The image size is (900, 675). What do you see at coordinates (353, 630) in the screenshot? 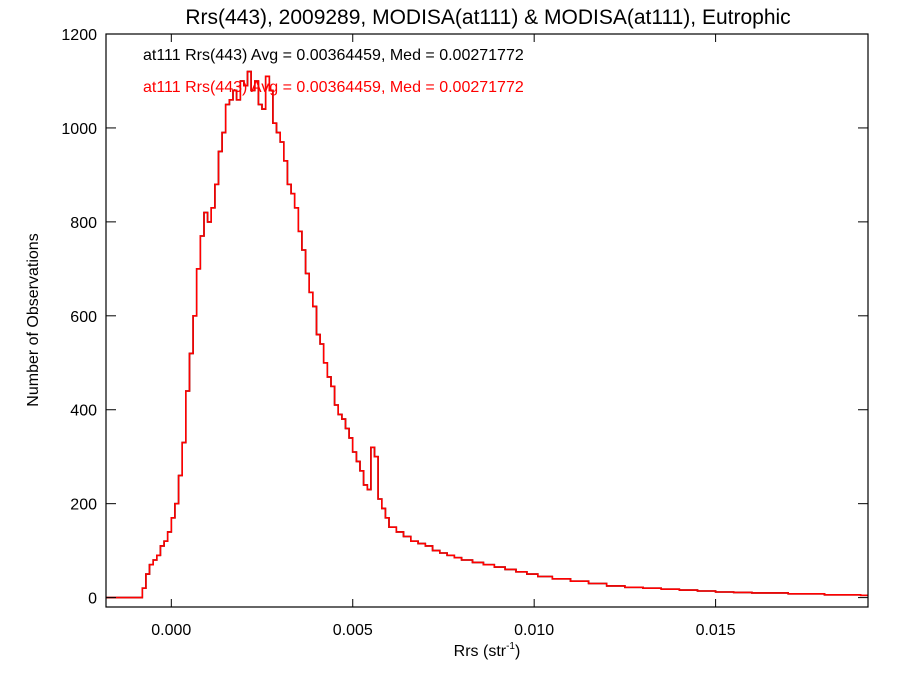
I see `x-tick-label-1: 0.005` at bounding box center [353, 630].